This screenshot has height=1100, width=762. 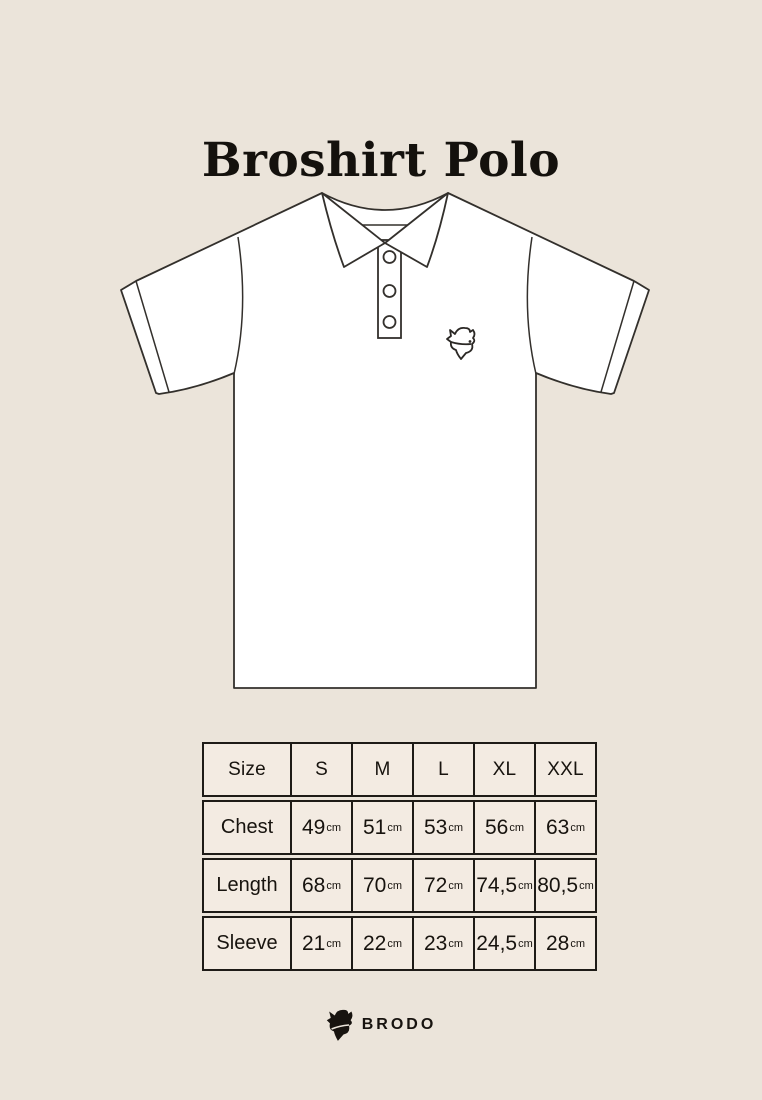 What do you see at coordinates (504, 943) in the screenshot?
I see `table-cell: 24,5 cm` at bounding box center [504, 943].